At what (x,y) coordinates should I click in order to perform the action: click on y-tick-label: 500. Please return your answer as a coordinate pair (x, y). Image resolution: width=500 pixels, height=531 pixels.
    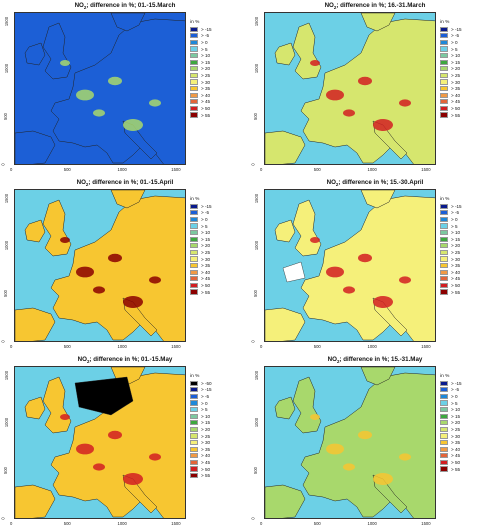
    Looking at the image, I should click on (255, 471).